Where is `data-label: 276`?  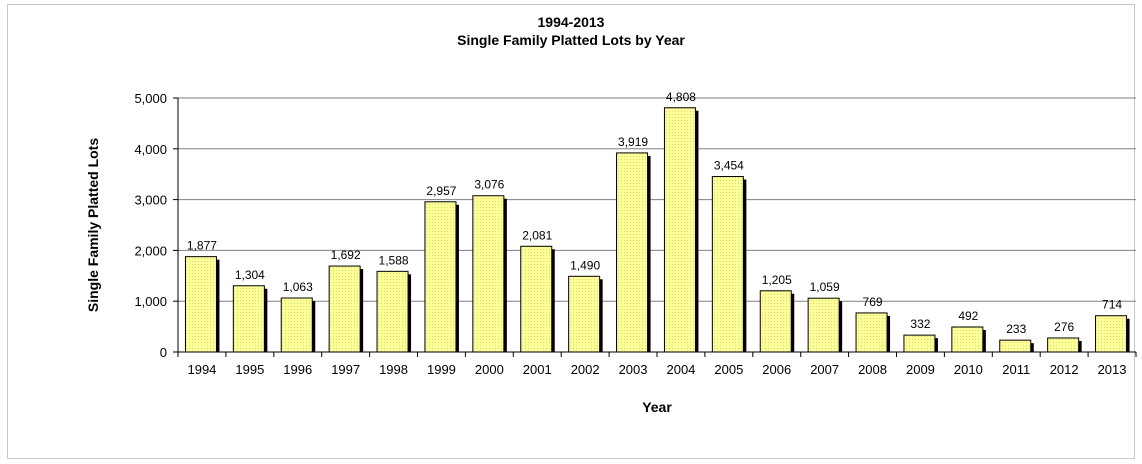 data-label: 276 is located at coordinates (1064, 327).